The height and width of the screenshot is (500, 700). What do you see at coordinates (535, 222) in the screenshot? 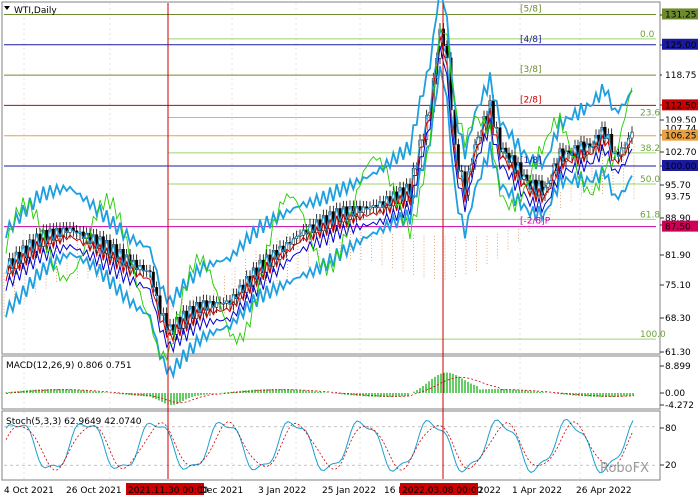
I see `murrey-label: [-2/8]P` at bounding box center [535, 222].